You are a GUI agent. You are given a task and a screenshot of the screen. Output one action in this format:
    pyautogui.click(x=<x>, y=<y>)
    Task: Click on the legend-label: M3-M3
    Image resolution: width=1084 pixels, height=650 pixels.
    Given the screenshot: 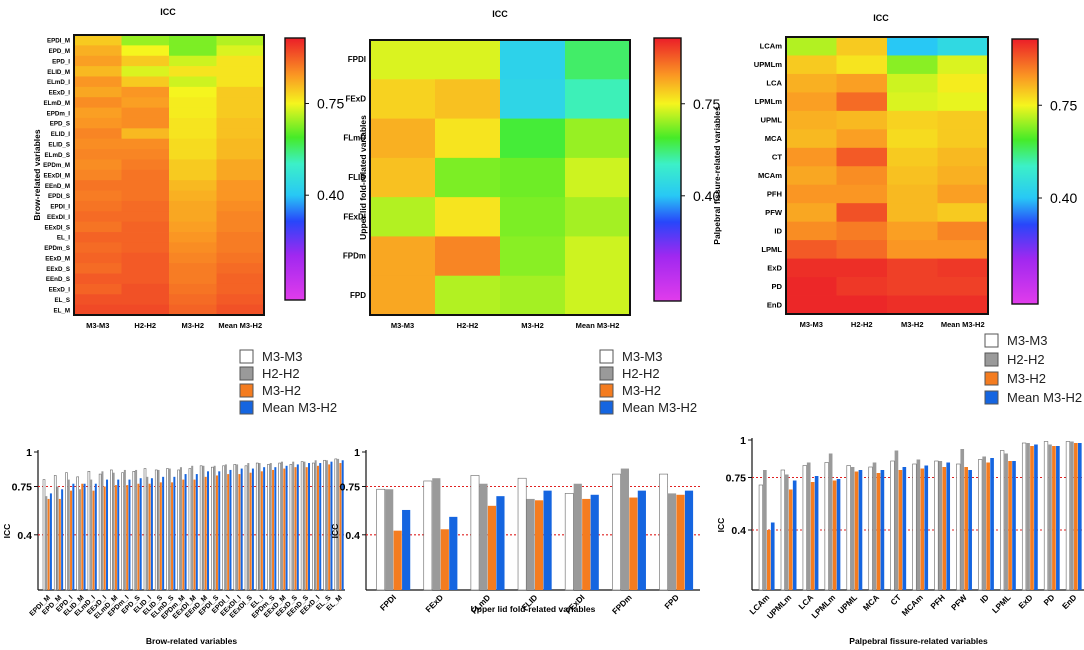 What is the action you would take?
    pyautogui.click(x=282, y=356)
    